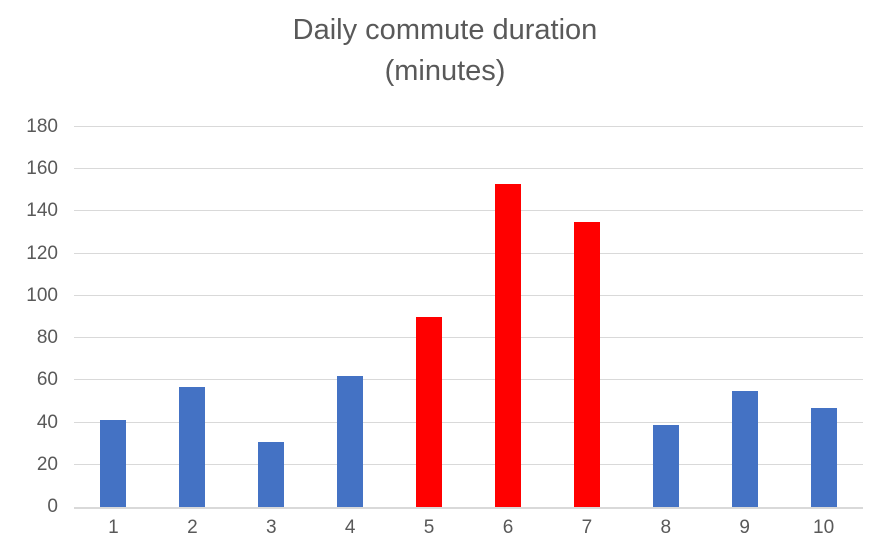  What do you see at coordinates (350, 527) in the screenshot?
I see `x-tick-label: 4` at bounding box center [350, 527].